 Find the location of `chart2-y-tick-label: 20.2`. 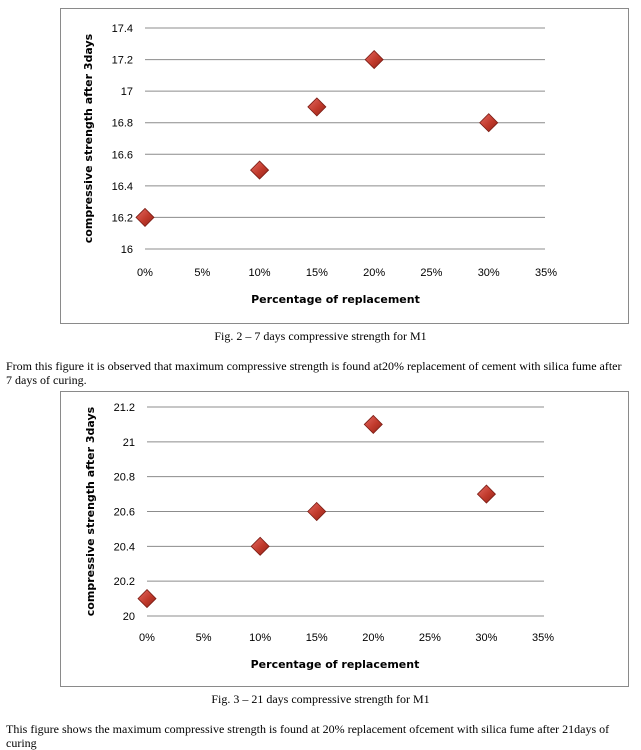

chart2-y-tick-label: 20.2 is located at coordinates (124, 582).